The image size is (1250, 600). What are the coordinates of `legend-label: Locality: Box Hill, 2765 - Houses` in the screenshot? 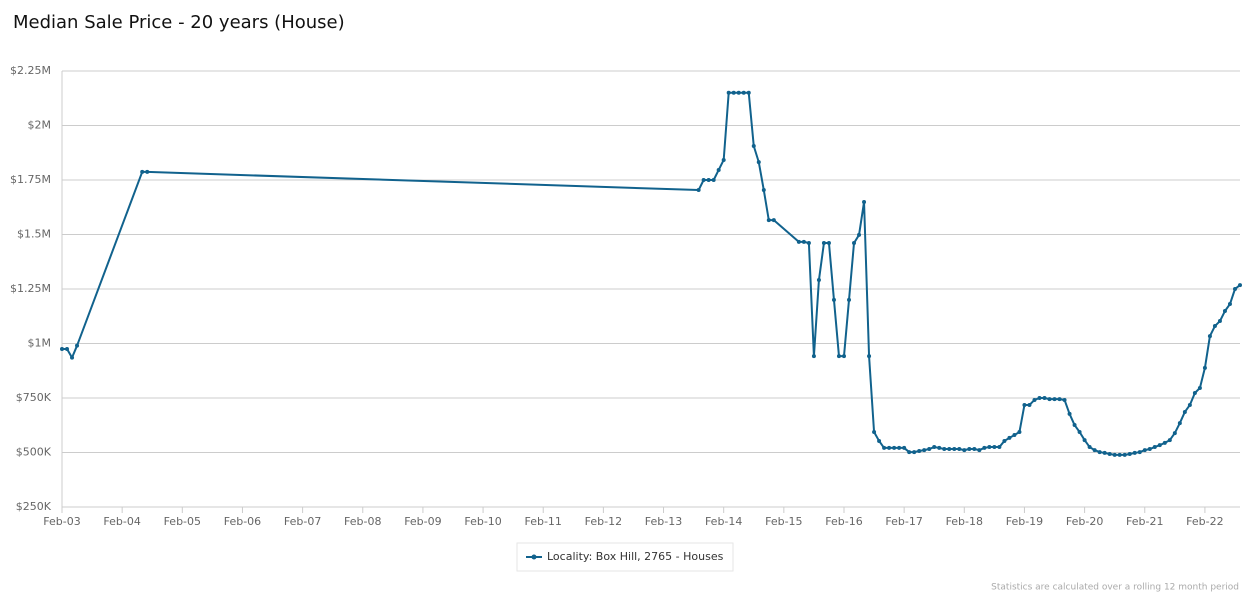 It's located at (635, 556).